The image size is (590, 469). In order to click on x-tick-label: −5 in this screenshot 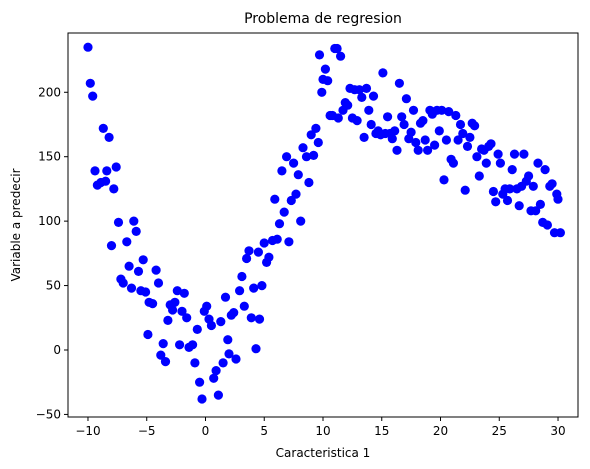, I will do `click(147, 431)`.